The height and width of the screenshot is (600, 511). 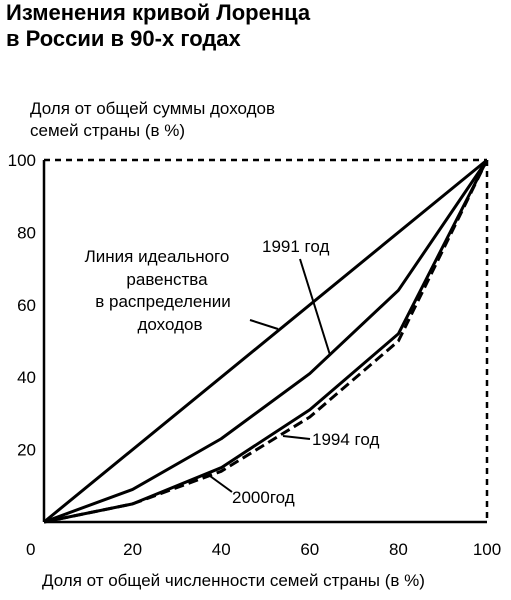 I want to click on leader-2000, so click(x=221, y=484).